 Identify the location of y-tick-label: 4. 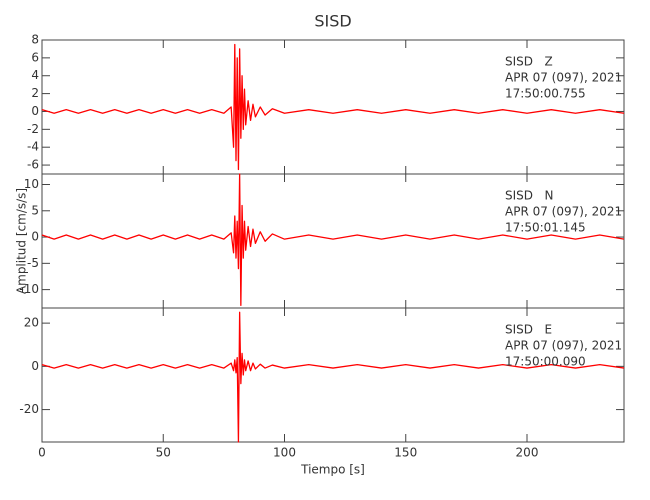
(35, 75).